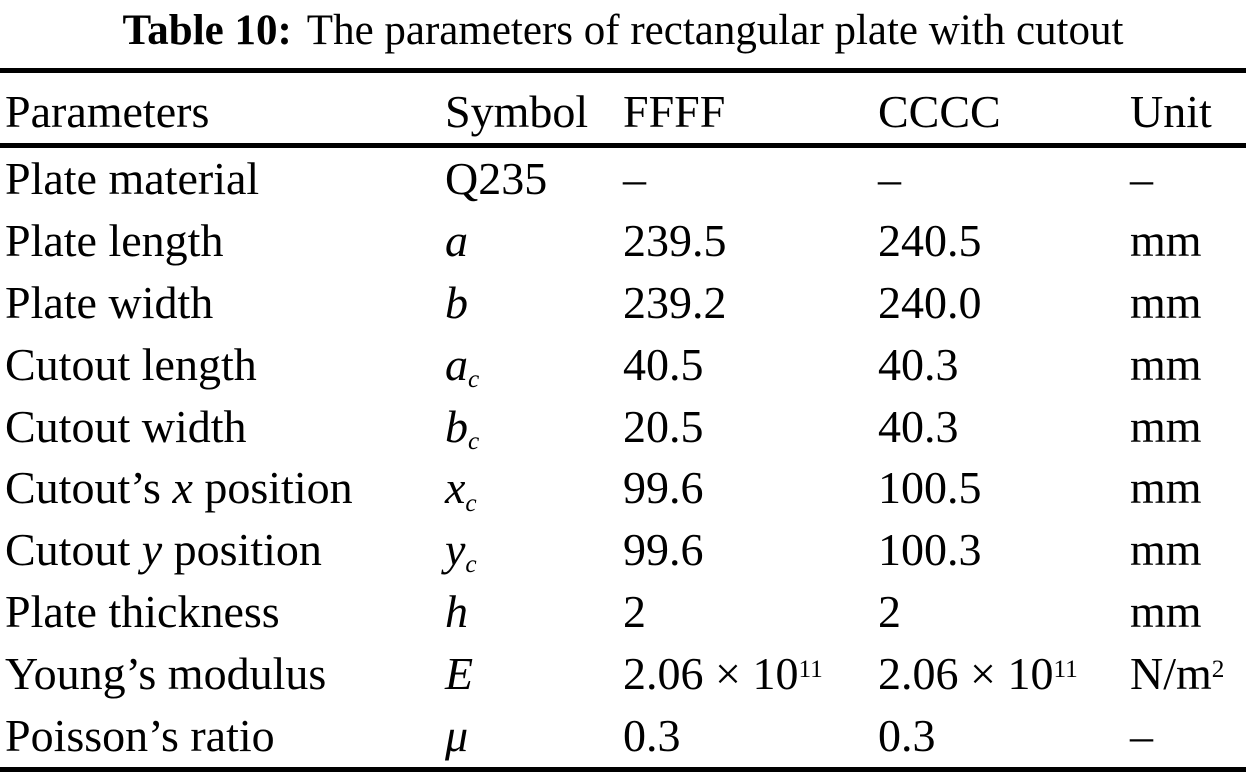 Image resolution: width=1246 pixels, height=779 pixels. I want to click on table-bottom-rule, so click(623, 769).